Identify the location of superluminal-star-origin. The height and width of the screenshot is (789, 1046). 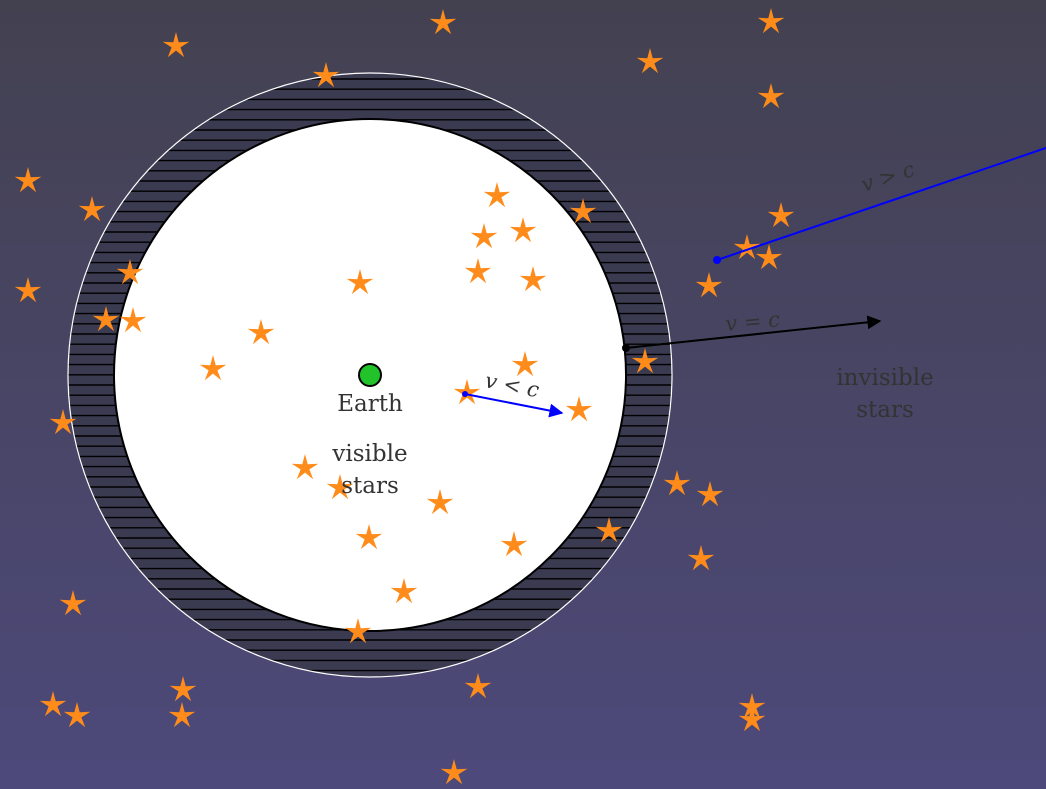
(717, 260).